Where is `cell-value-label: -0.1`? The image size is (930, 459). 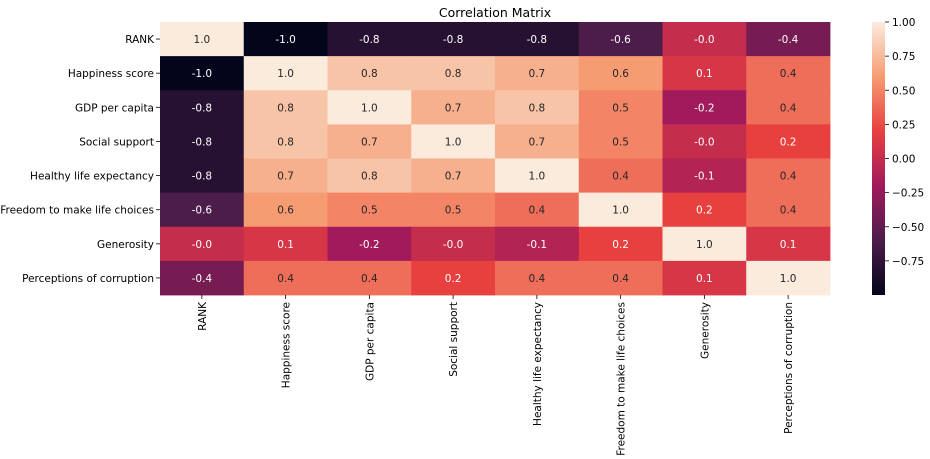
cell-value-label: -0.1 is located at coordinates (537, 245).